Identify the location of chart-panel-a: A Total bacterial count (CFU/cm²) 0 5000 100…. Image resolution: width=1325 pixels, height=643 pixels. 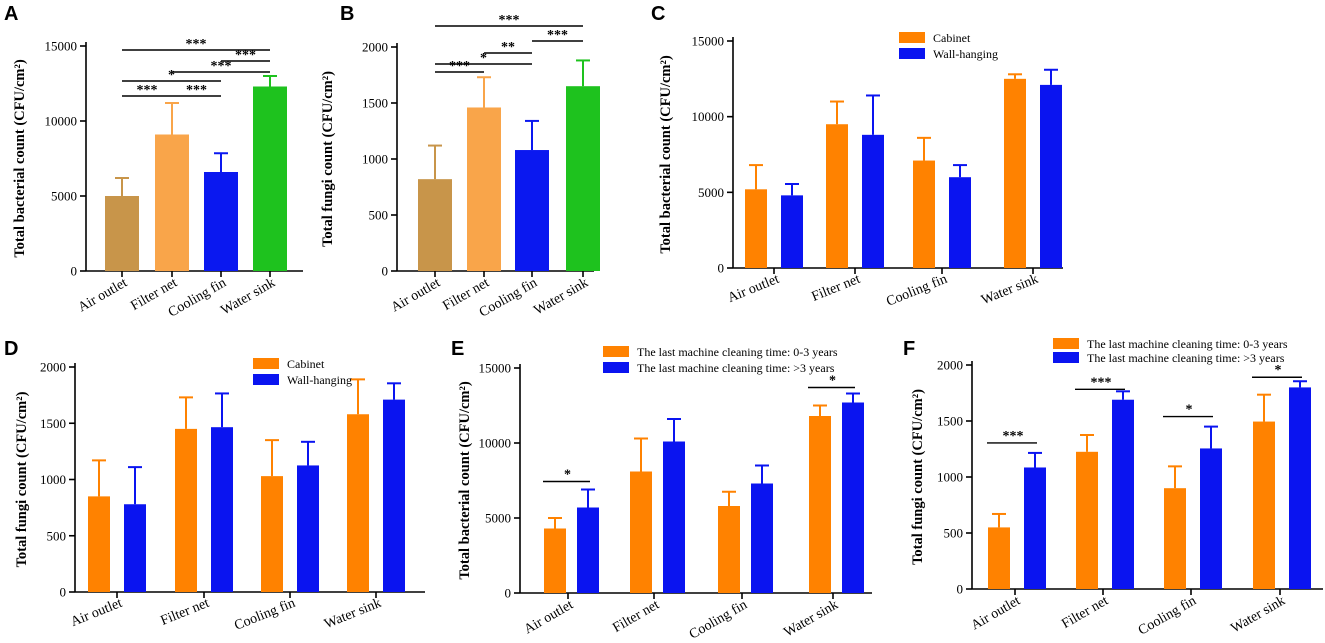
(153, 162).